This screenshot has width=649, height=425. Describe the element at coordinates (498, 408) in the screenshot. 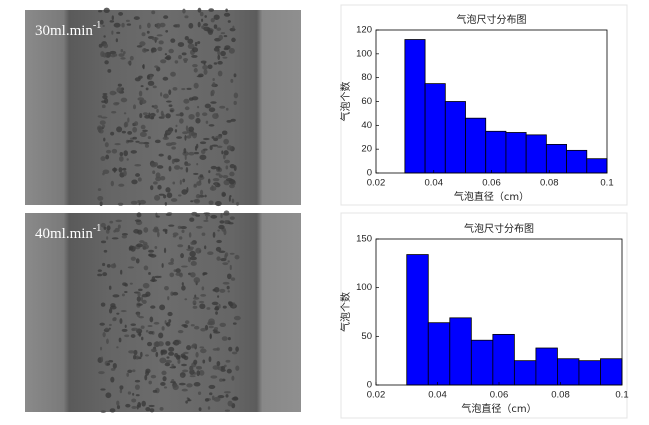

I see `x-axis-label: 气泡直径（cm）` at that location.